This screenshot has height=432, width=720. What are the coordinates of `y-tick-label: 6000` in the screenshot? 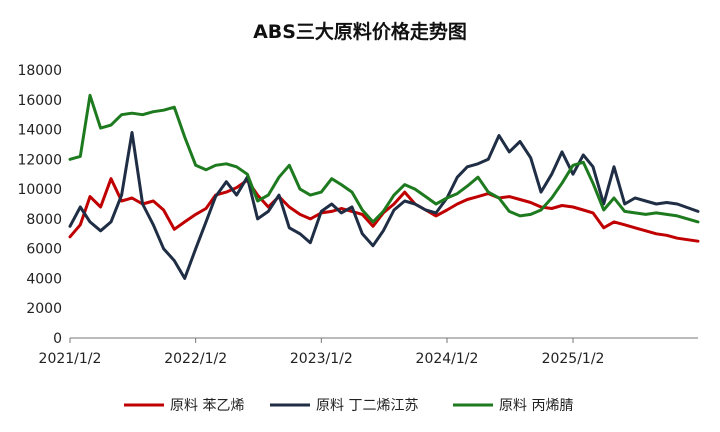 It's located at (44, 250).